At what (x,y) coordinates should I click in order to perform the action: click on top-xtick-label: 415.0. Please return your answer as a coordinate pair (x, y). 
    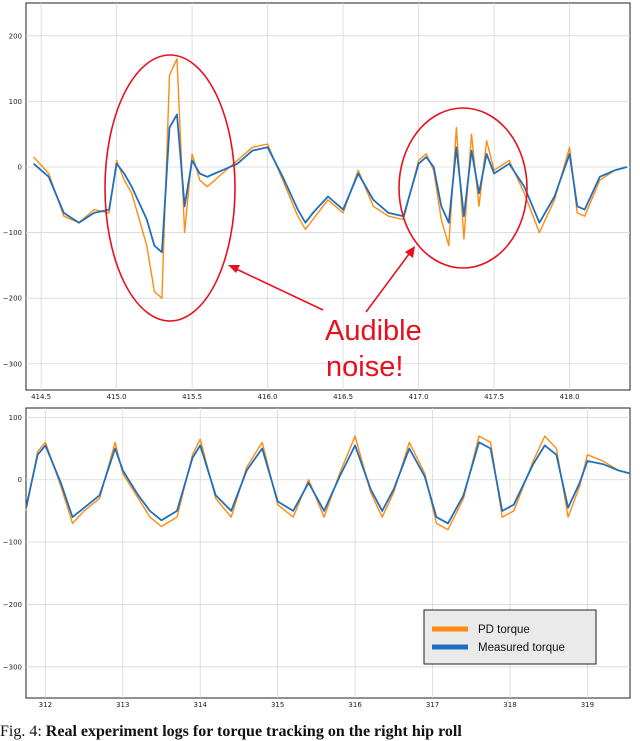
    Looking at the image, I should click on (117, 397).